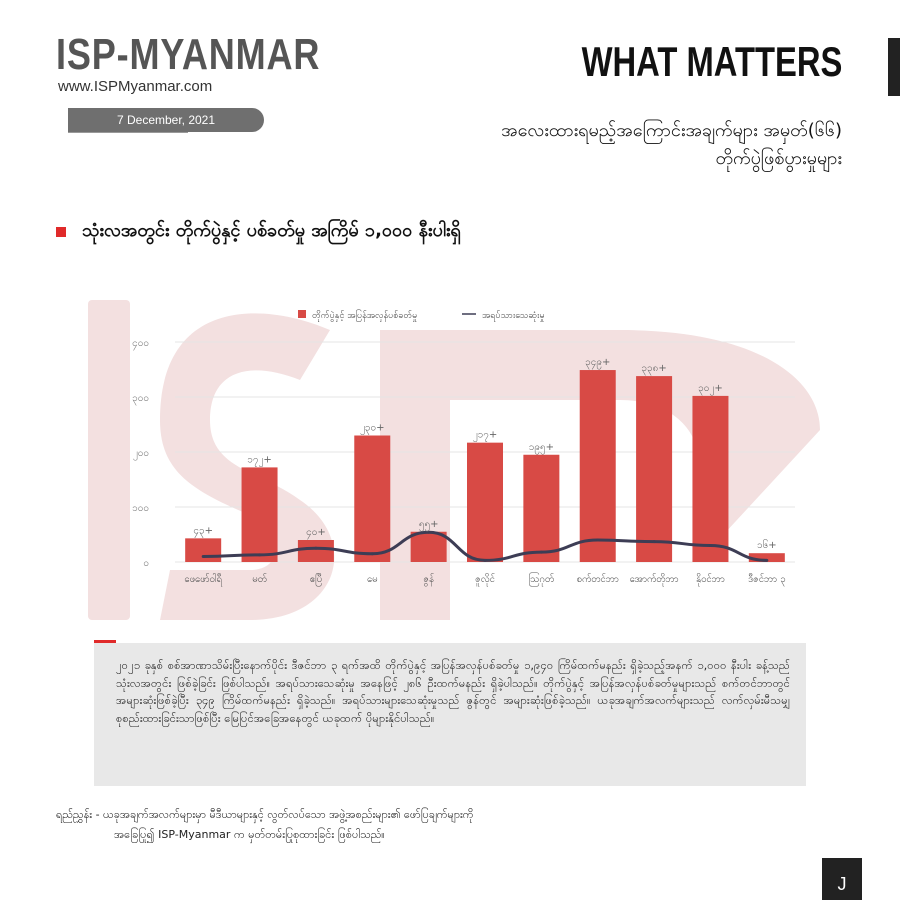  I want to click on bar-value-label: ၁၆+, so click(767, 544).